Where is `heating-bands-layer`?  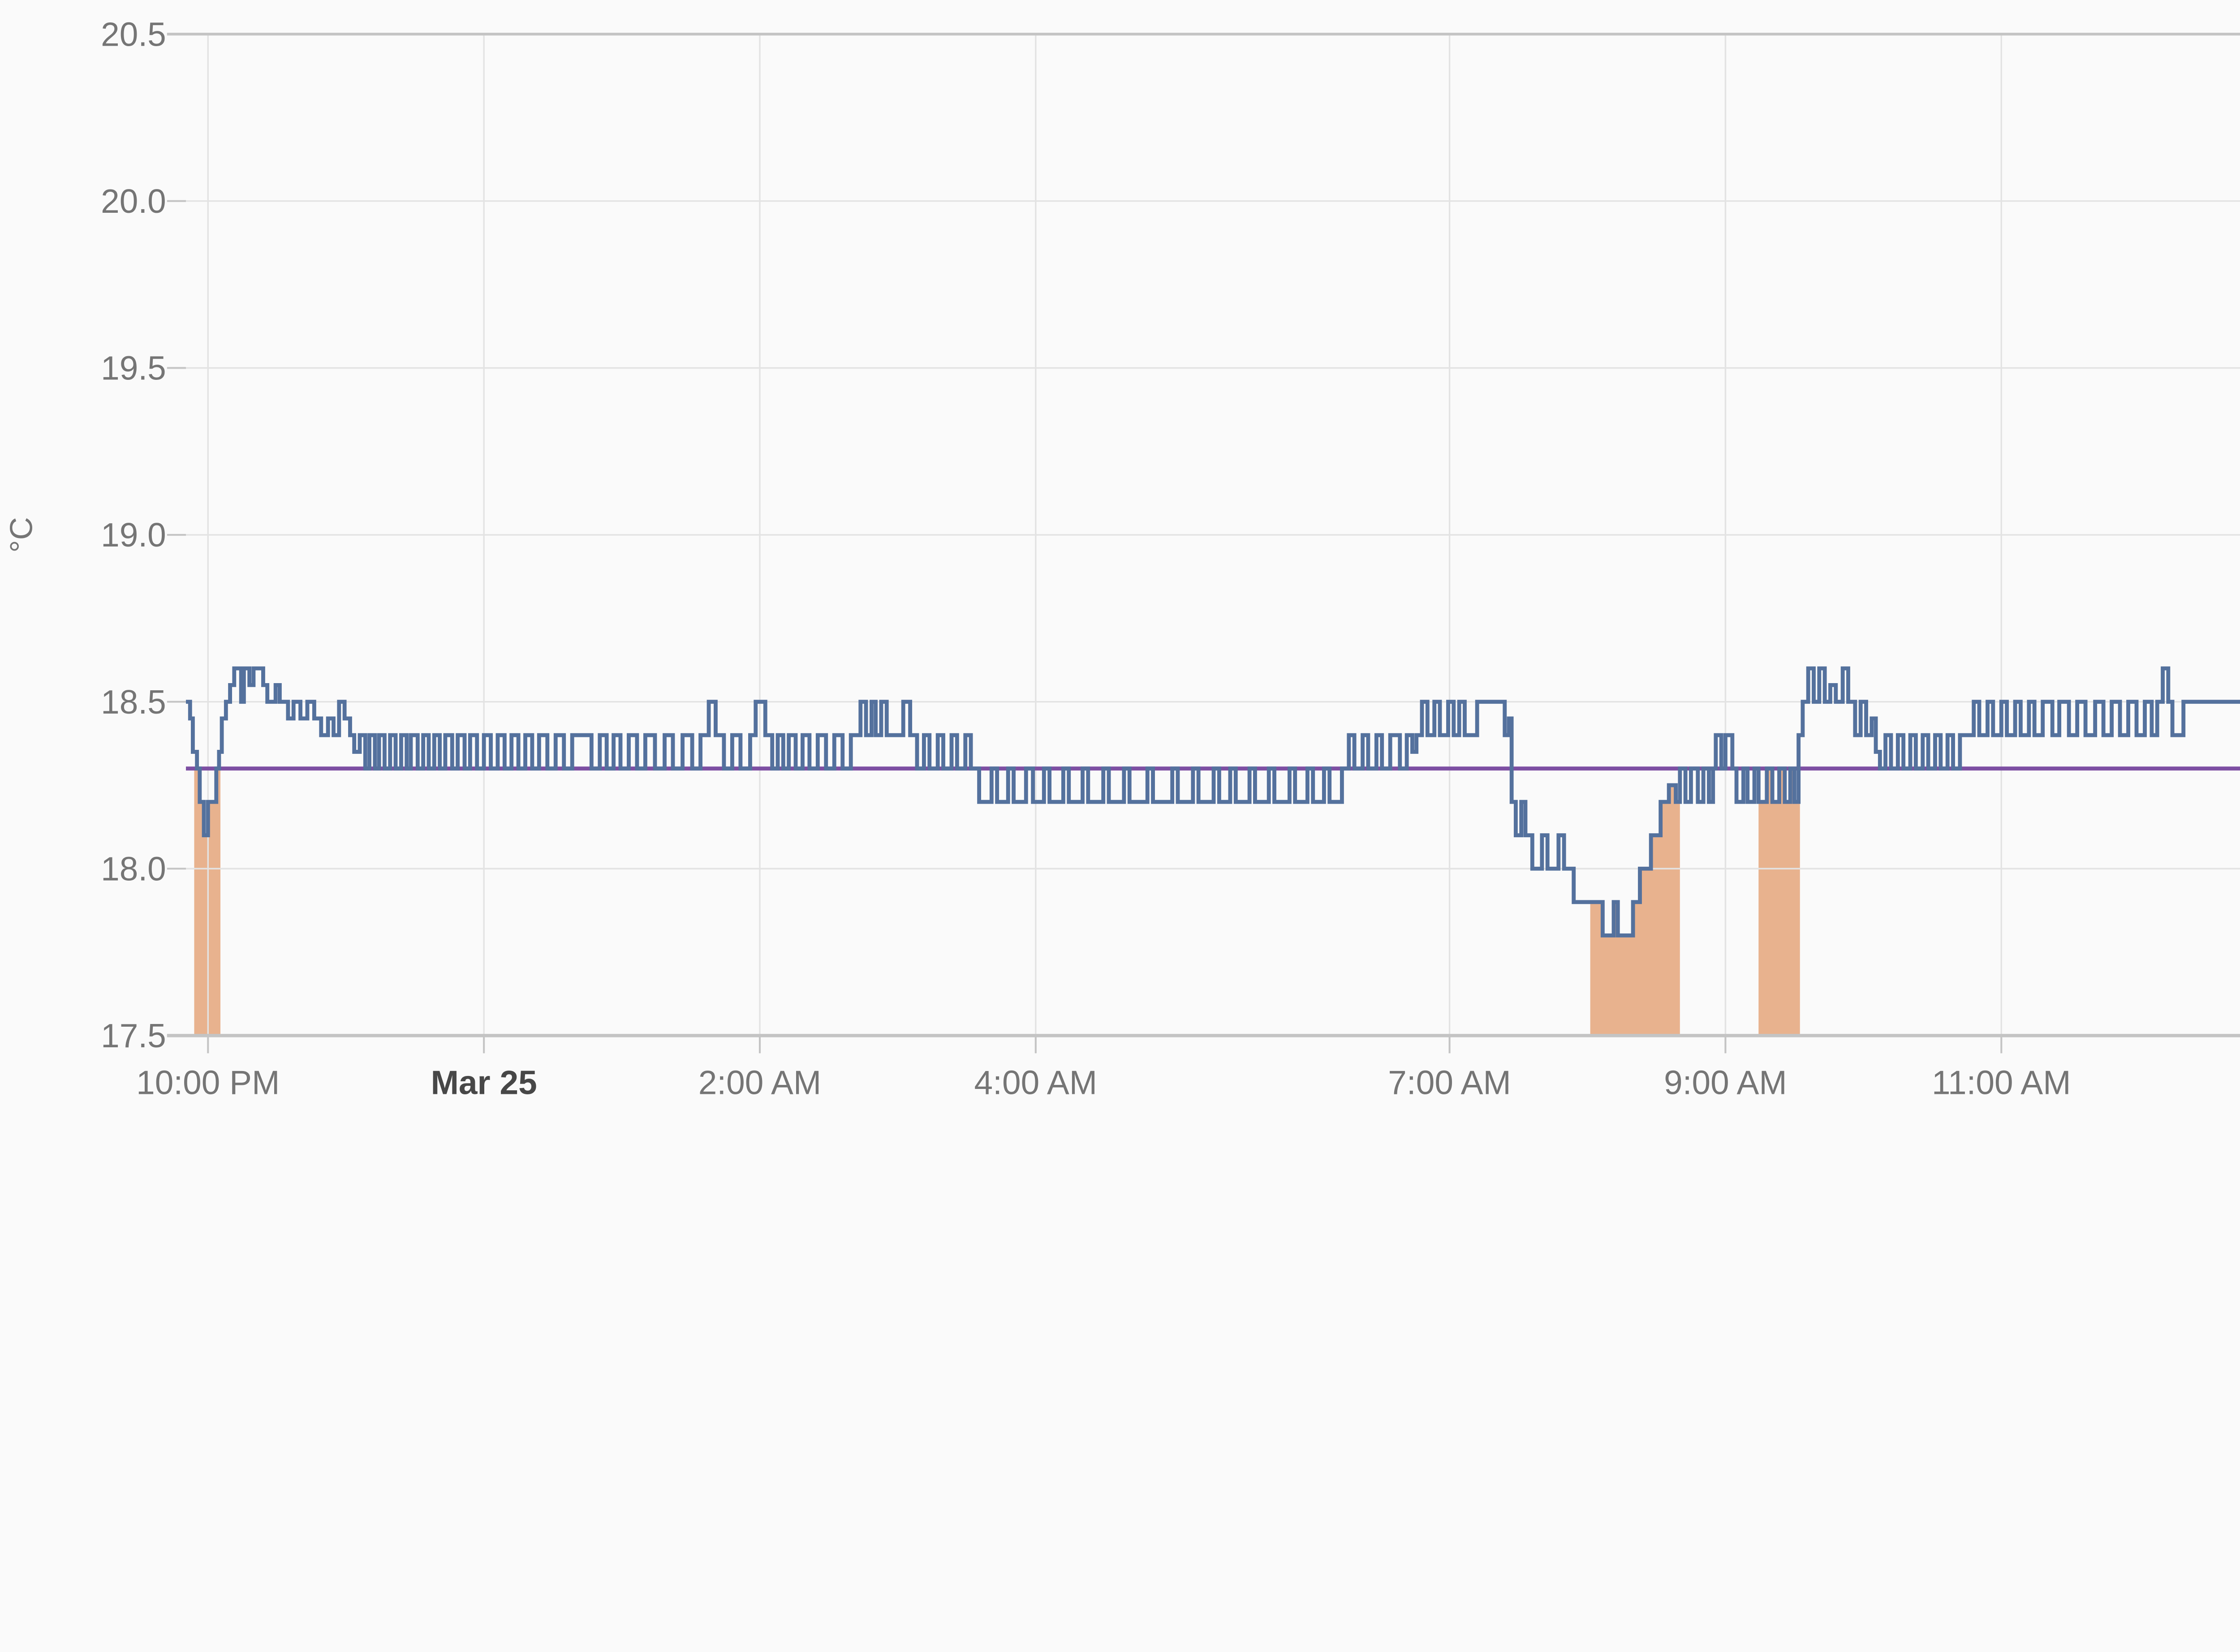
heating-bands-layer is located at coordinates (997, 902).